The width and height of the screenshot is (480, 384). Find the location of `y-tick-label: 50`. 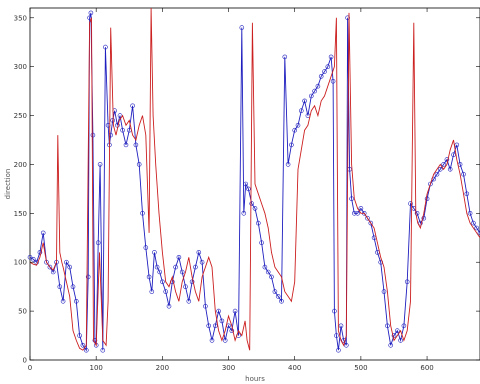

y-tick-label: 50 is located at coordinates (22, 312).